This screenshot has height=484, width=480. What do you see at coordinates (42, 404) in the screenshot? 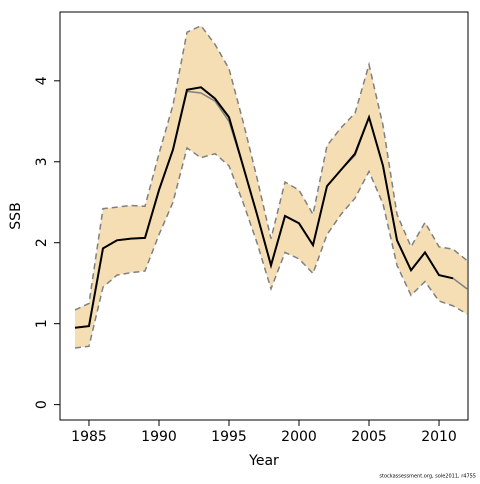
I see `y-tick-label: 0` at bounding box center [42, 404].